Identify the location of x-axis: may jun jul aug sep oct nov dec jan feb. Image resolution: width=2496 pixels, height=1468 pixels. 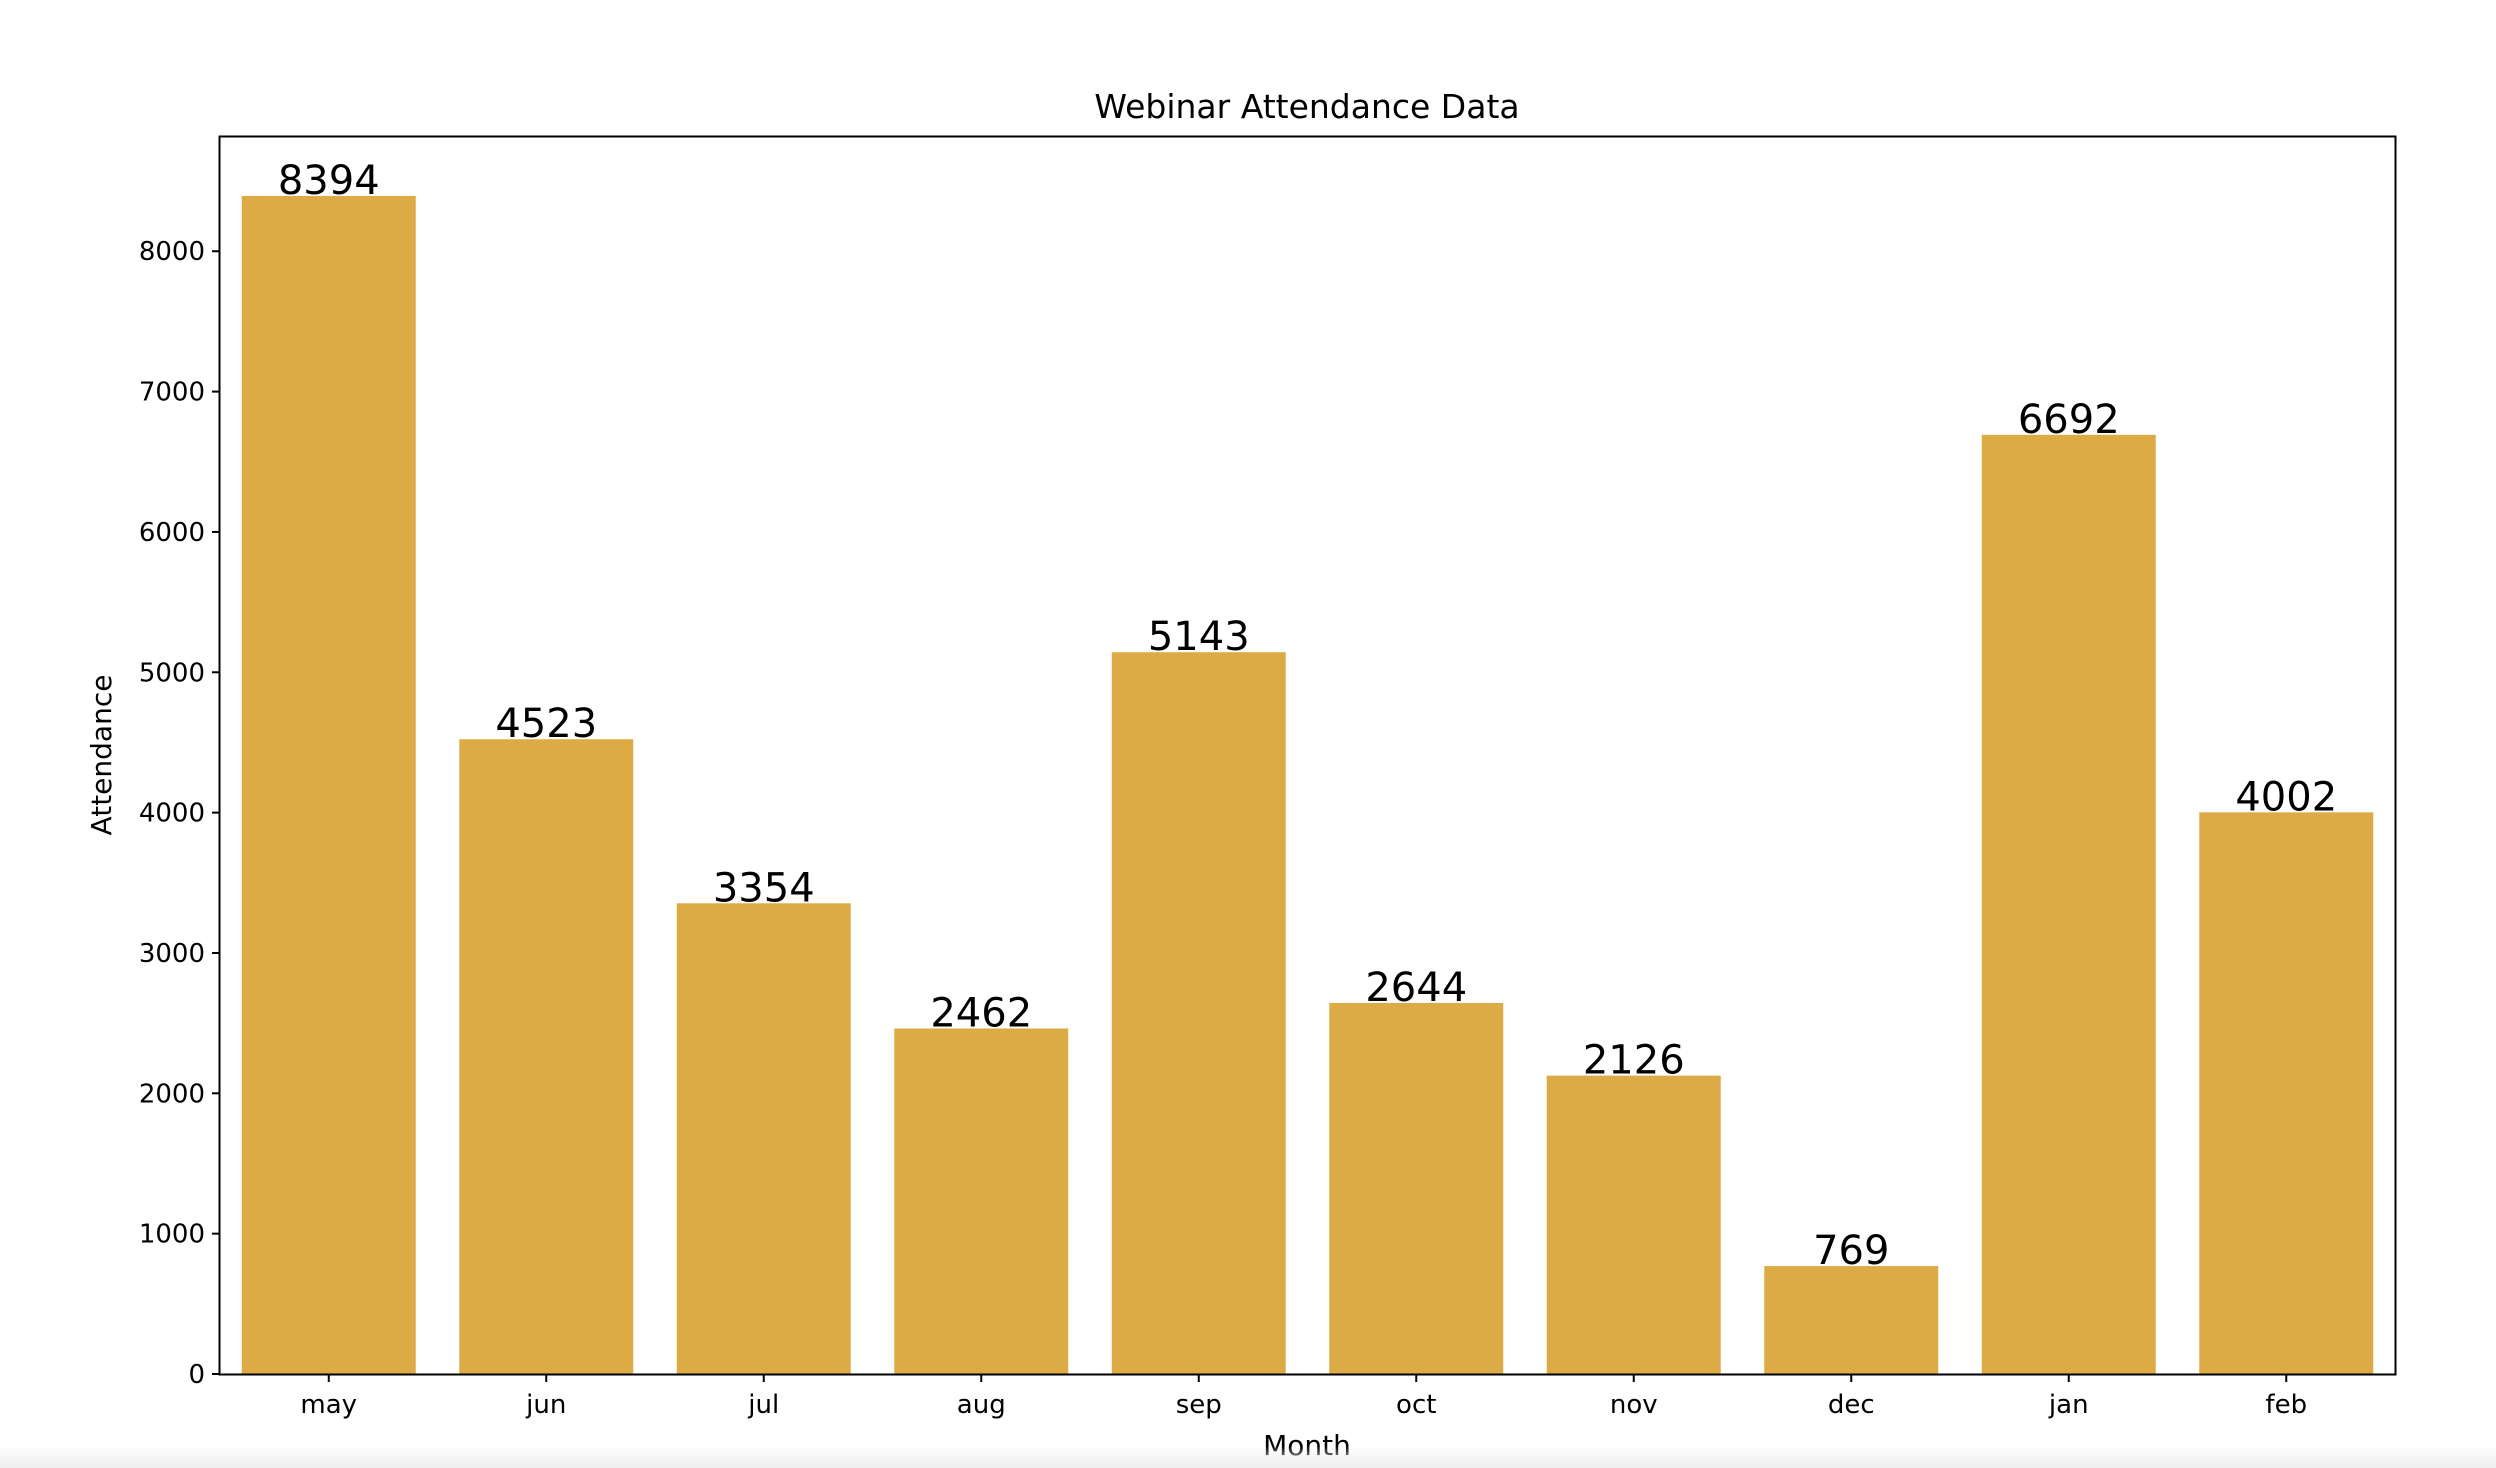
(1303, 1397).